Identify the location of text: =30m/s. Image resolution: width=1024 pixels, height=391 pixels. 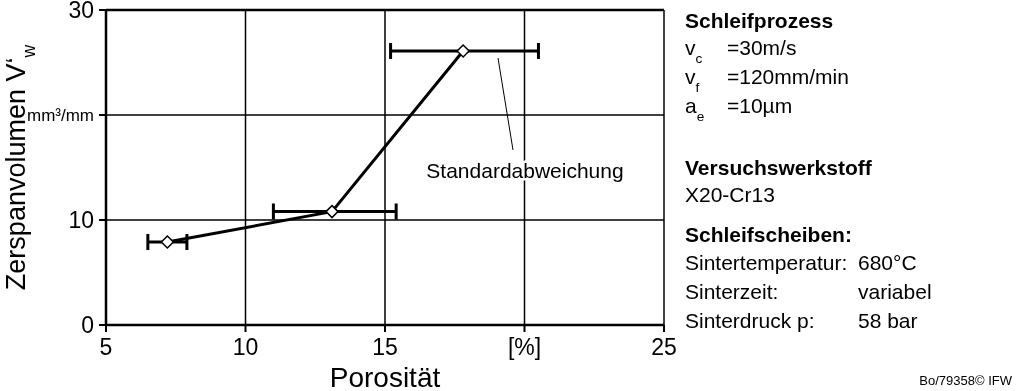
(762, 47).